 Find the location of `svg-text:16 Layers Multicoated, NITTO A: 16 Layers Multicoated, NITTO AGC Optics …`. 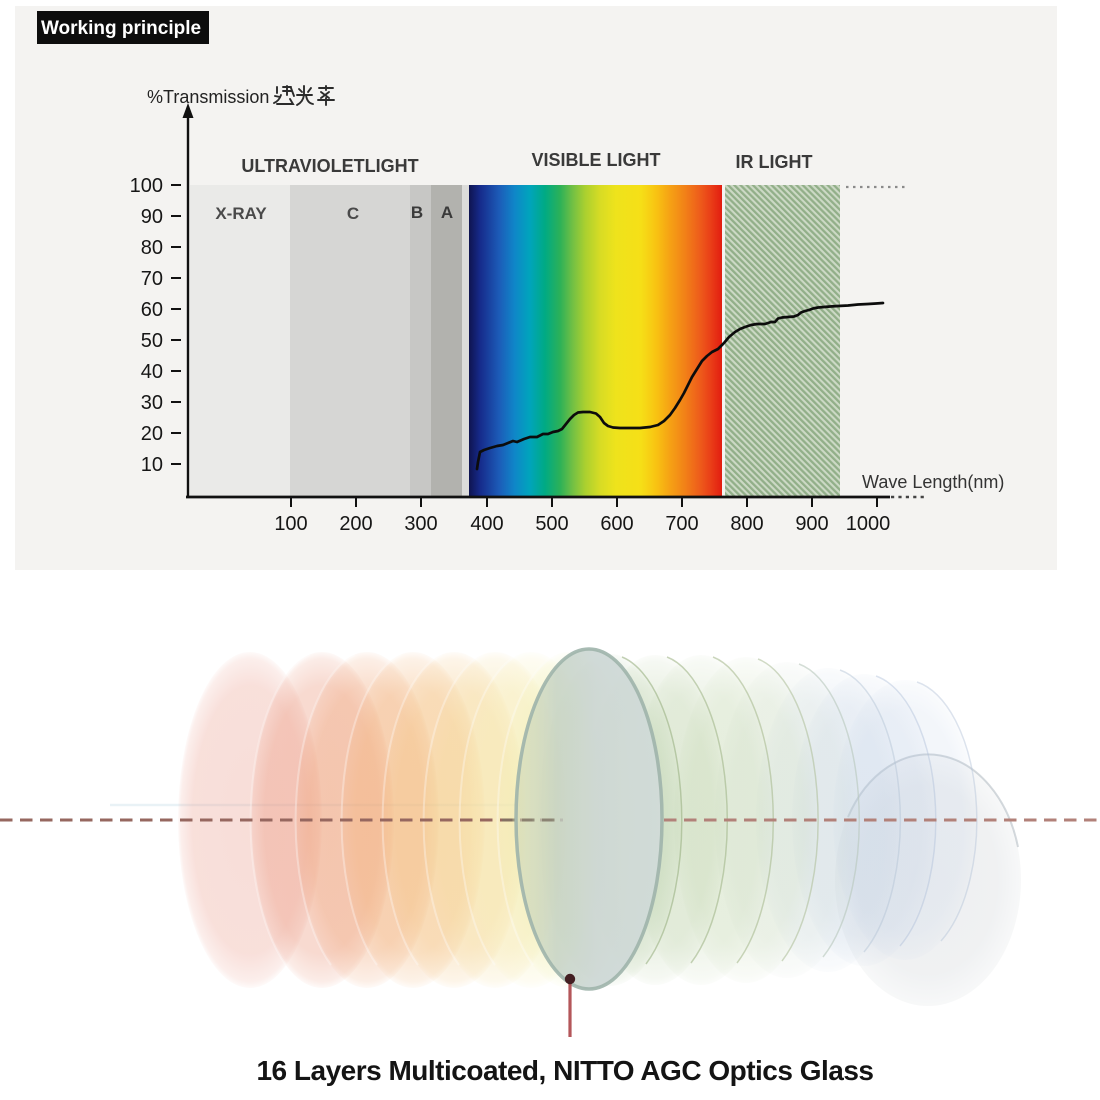

svg-text:16 Layers Multicoated, NITTO A: 16 Layers Multicoated, NITTO AGC Optics … is located at coordinates (564, 1070).